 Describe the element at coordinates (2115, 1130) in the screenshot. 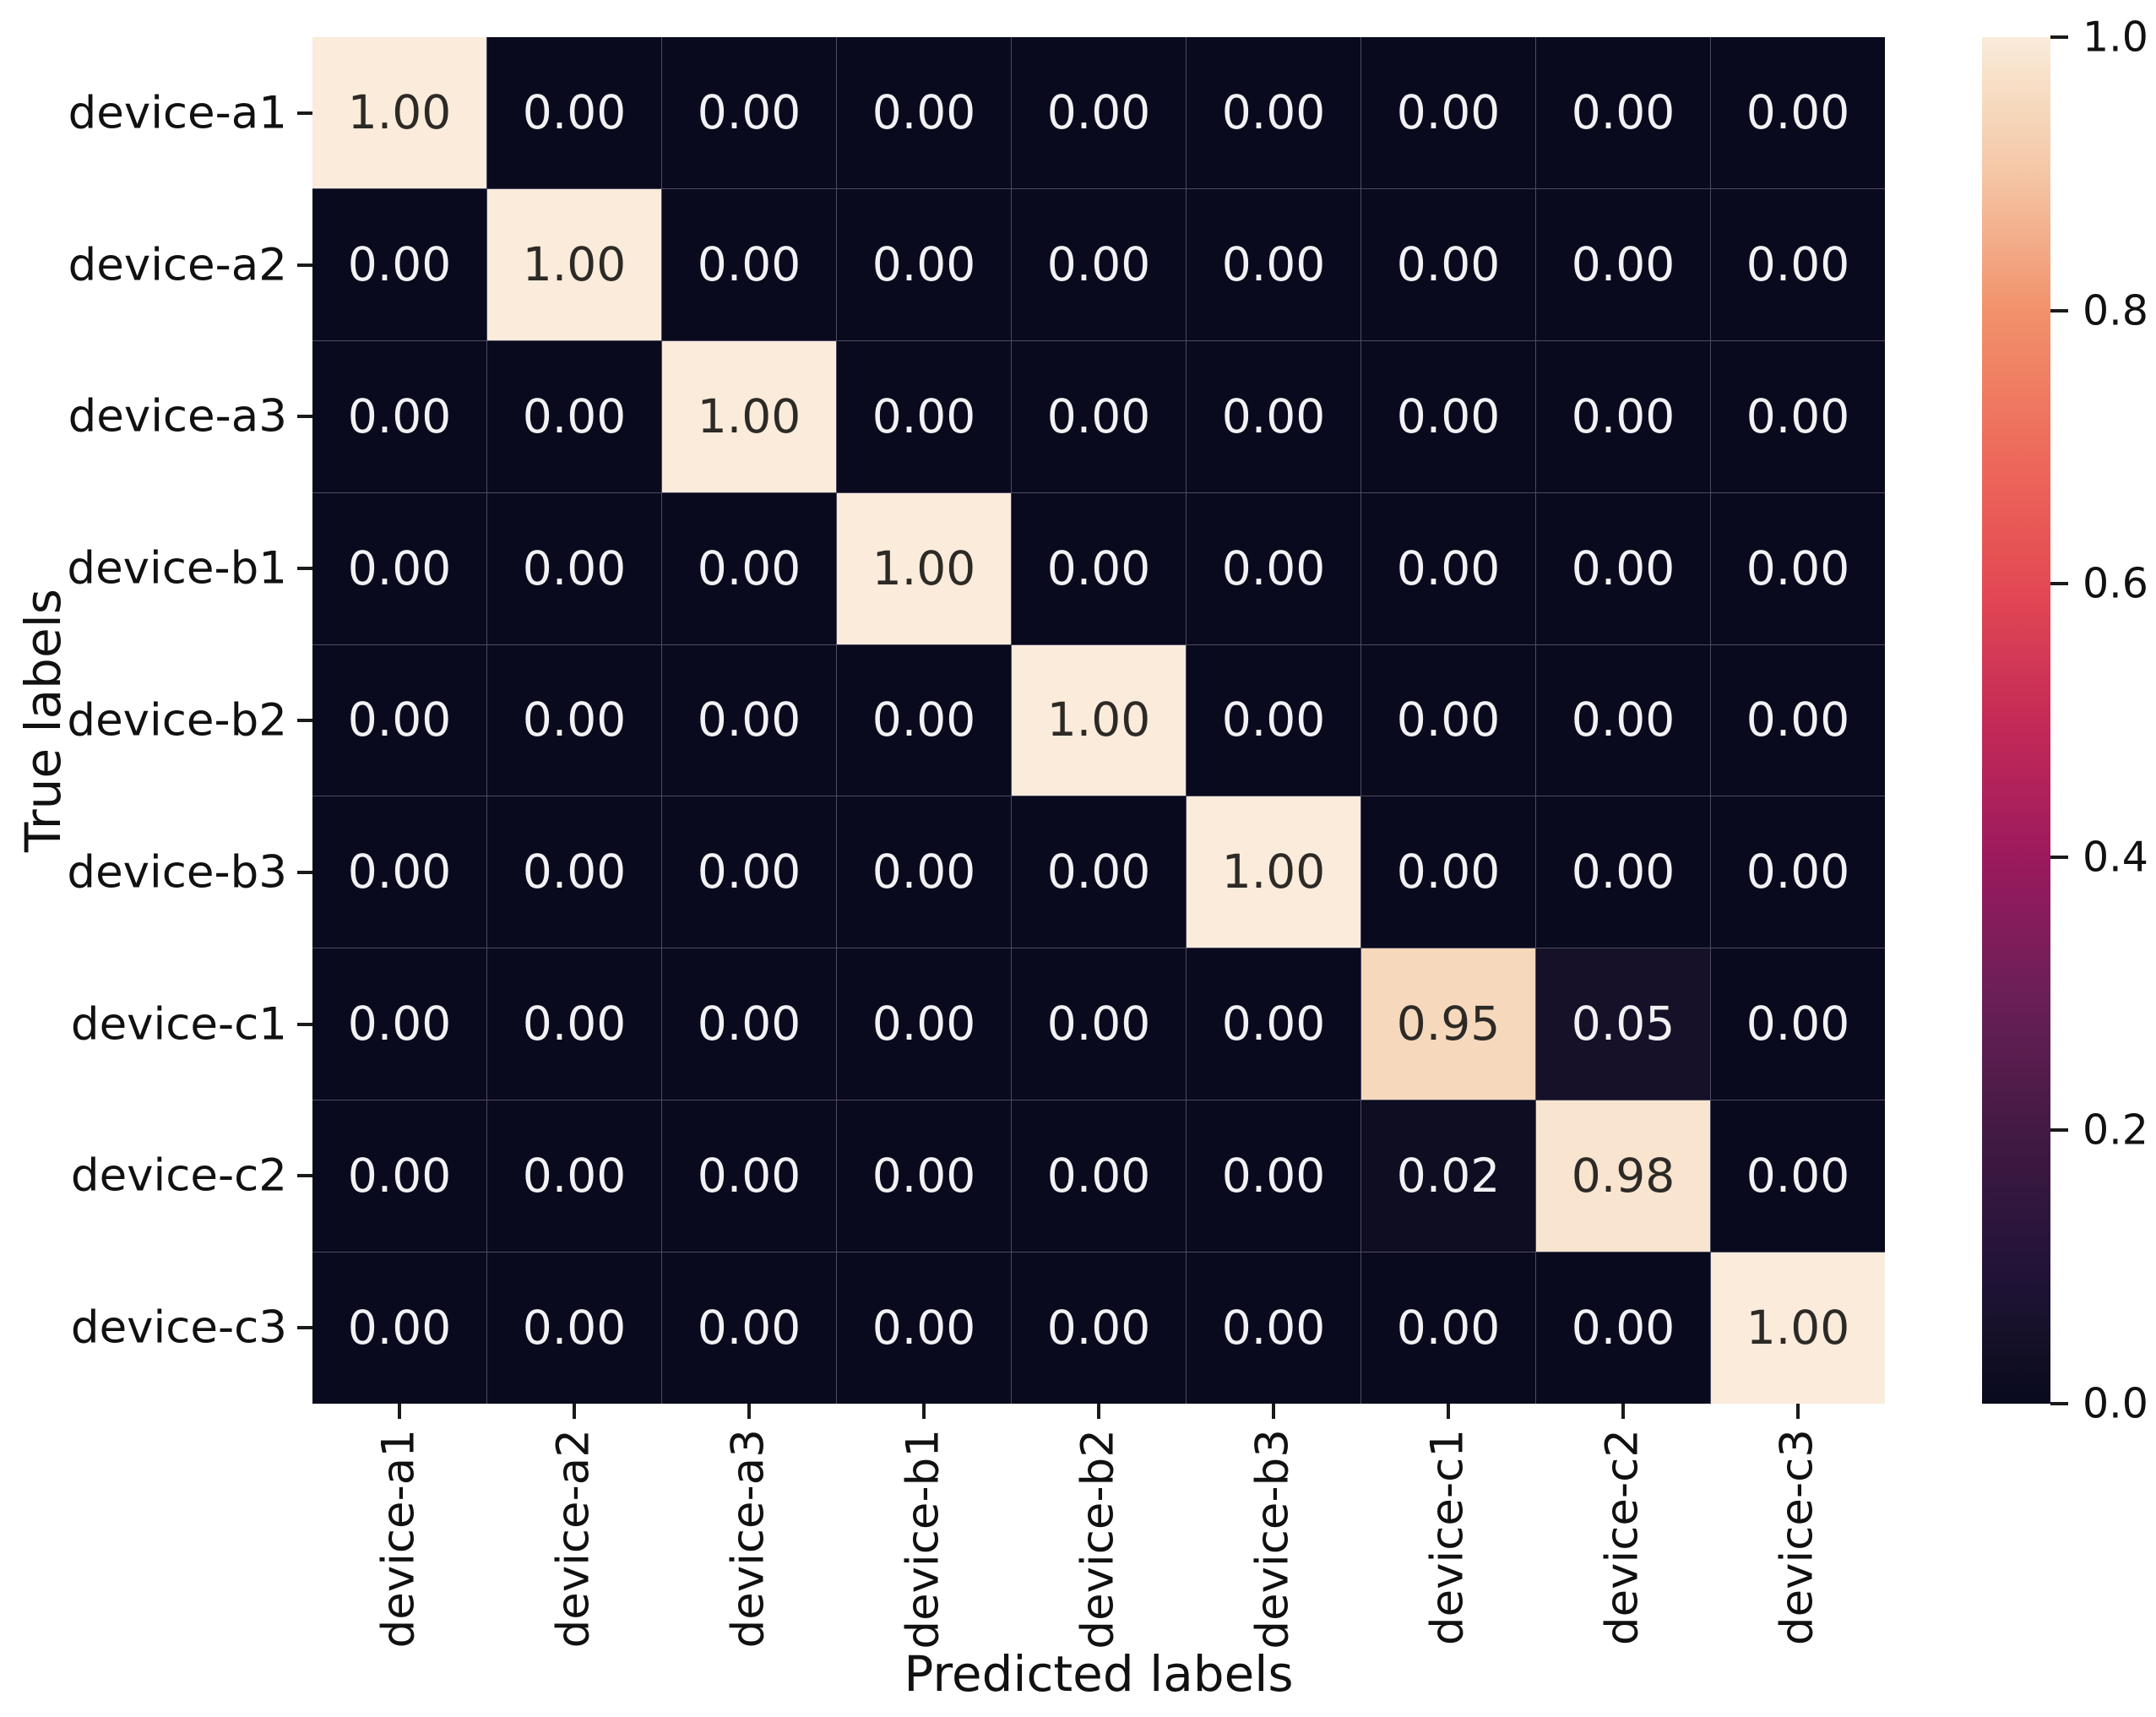

I see `colorbar-tick-label: 0.2` at that location.